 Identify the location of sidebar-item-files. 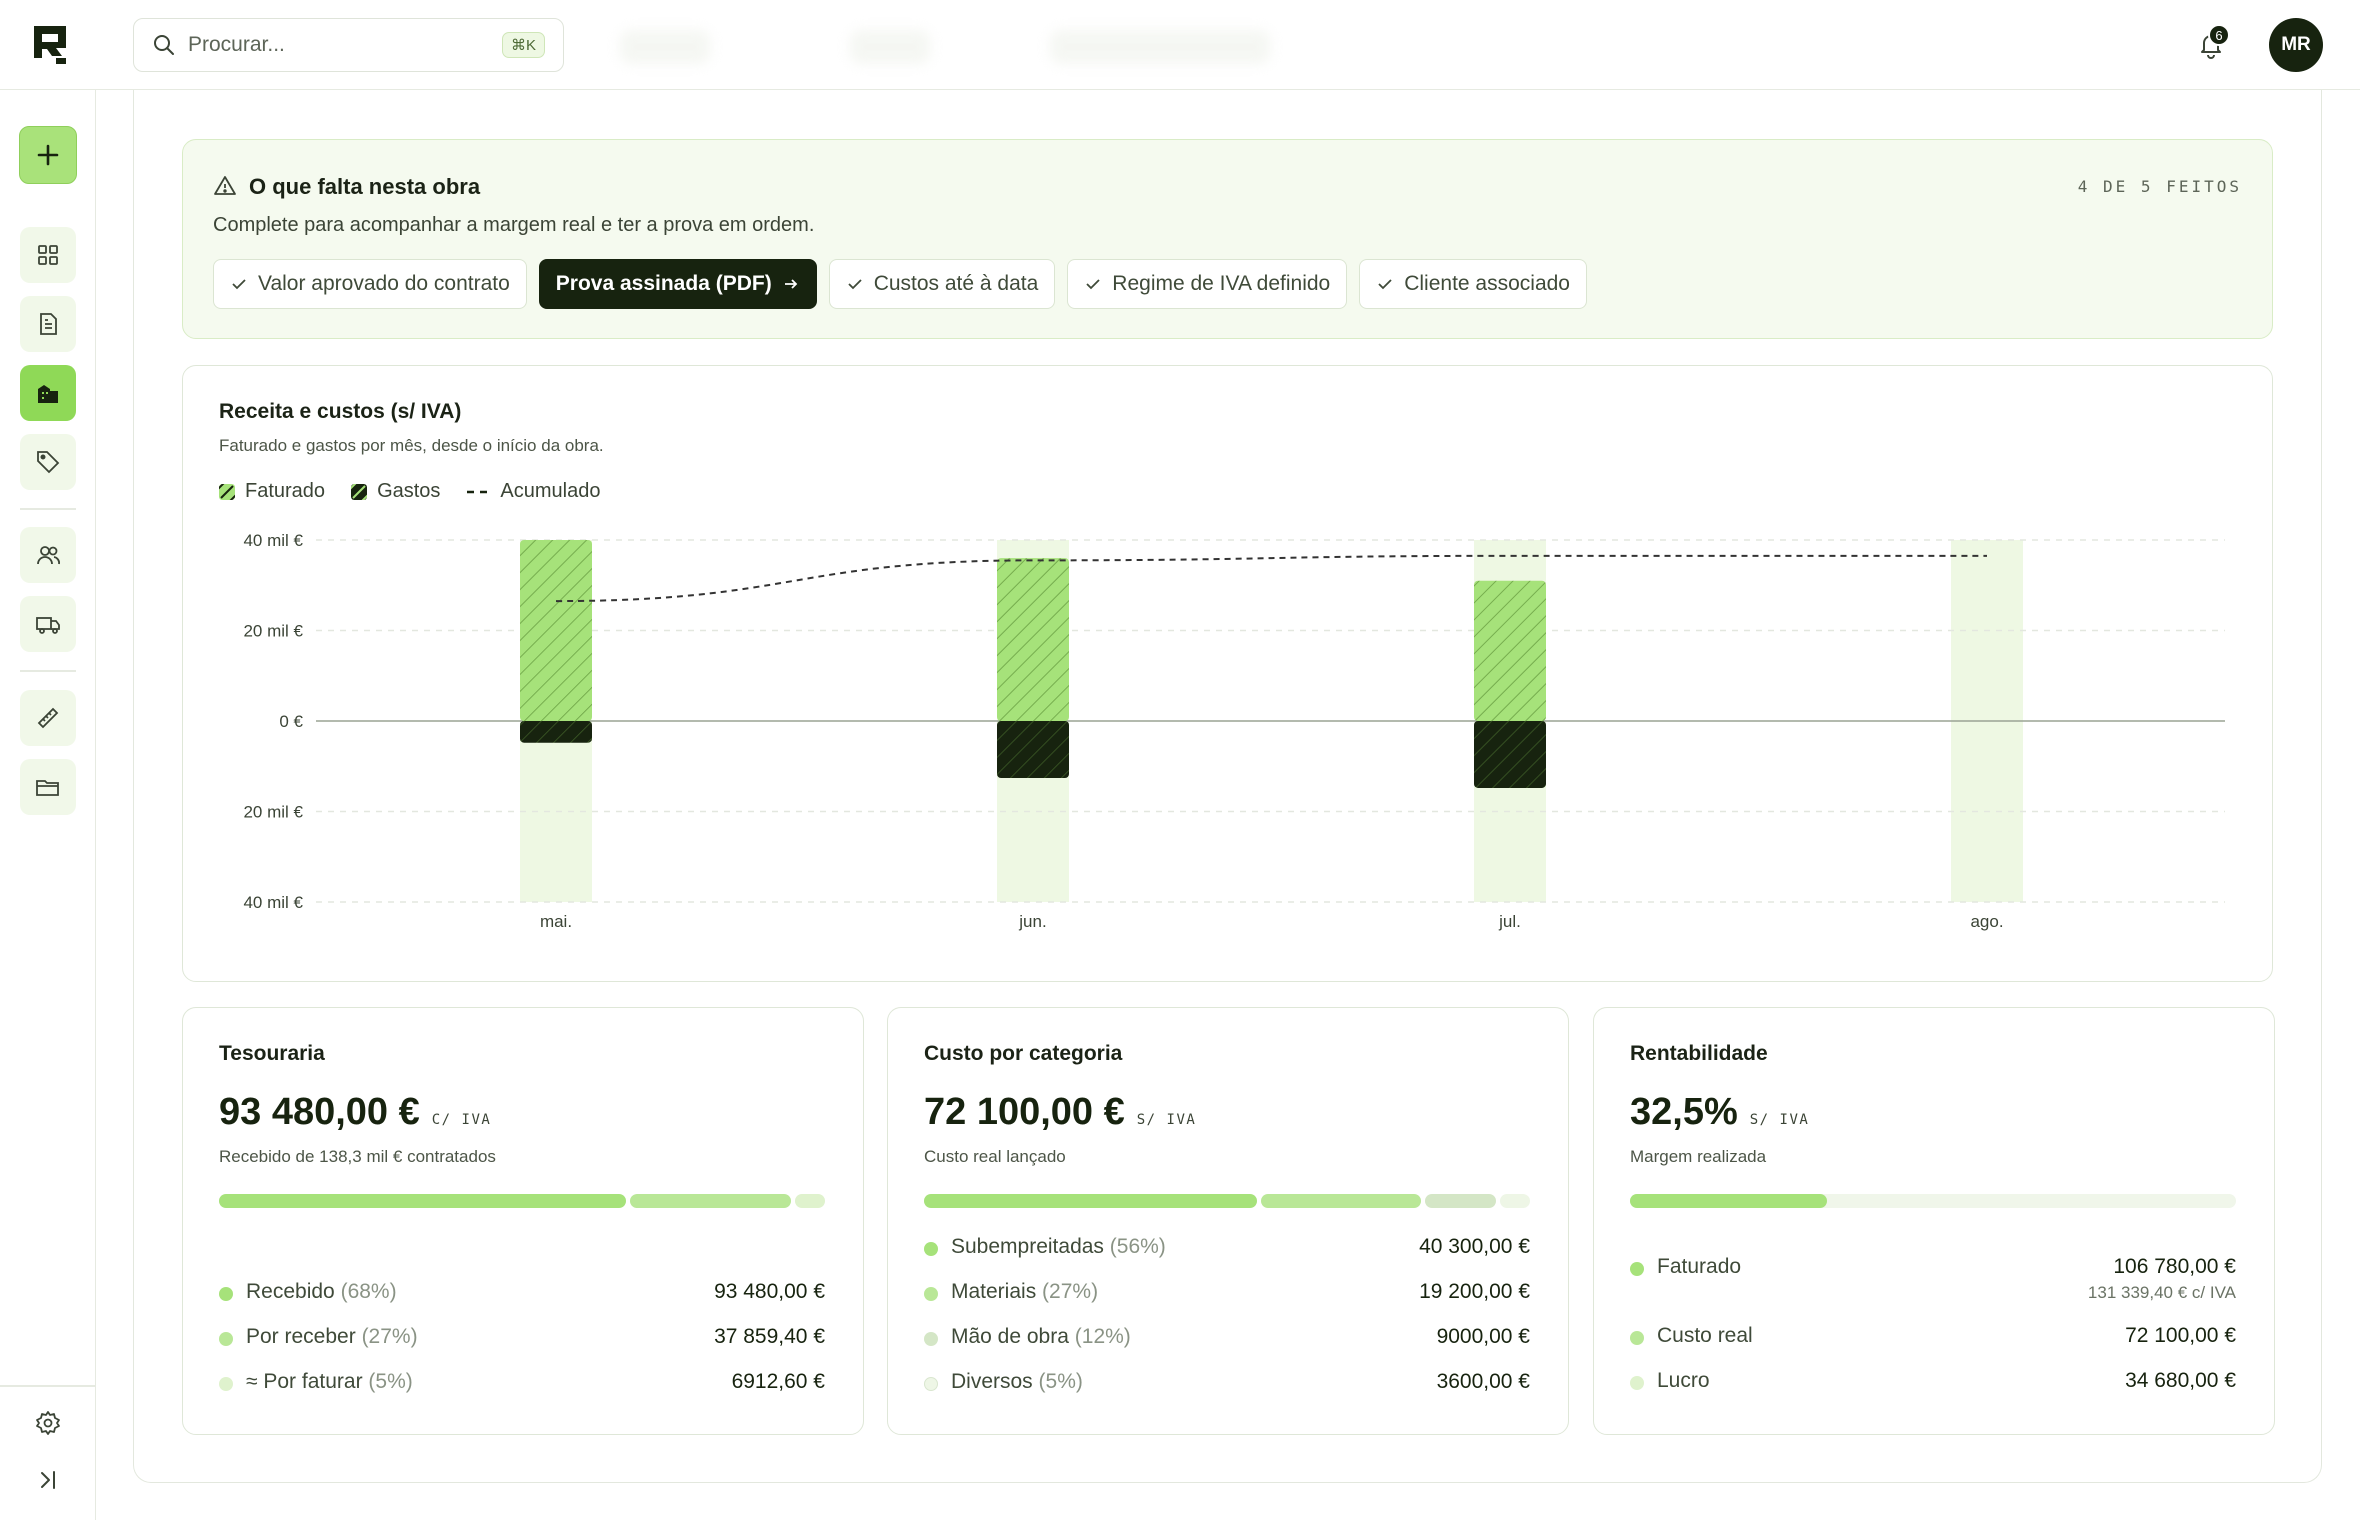
(48, 787).